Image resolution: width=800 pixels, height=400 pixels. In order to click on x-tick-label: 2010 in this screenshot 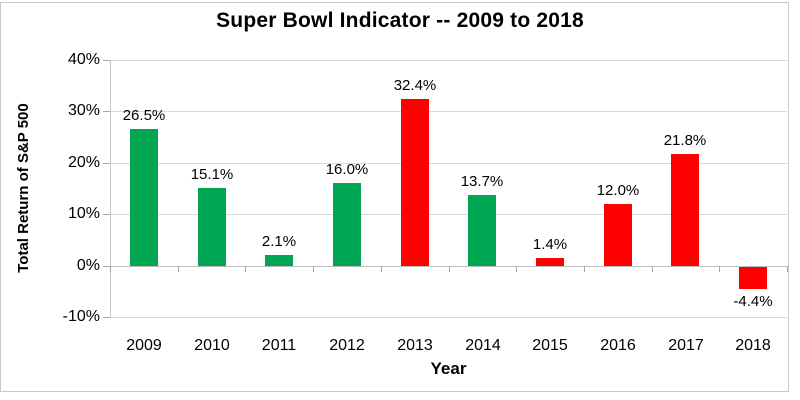, I will do `click(212, 345)`.